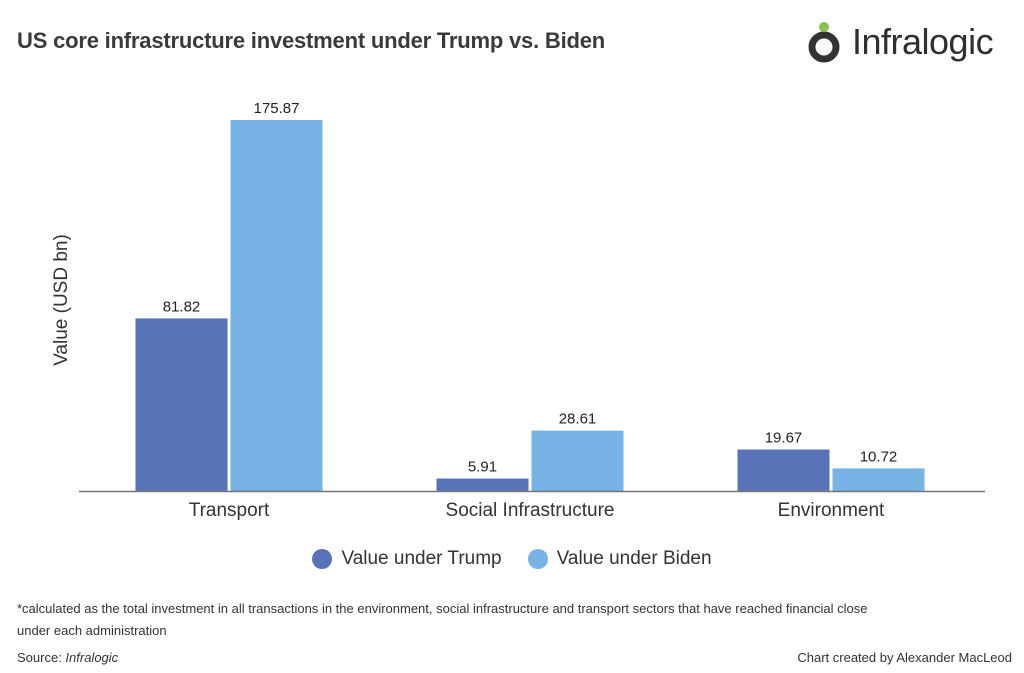 The width and height of the screenshot is (1024, 673). I want to click on x-tick-label: Transport, so click(229, 510).